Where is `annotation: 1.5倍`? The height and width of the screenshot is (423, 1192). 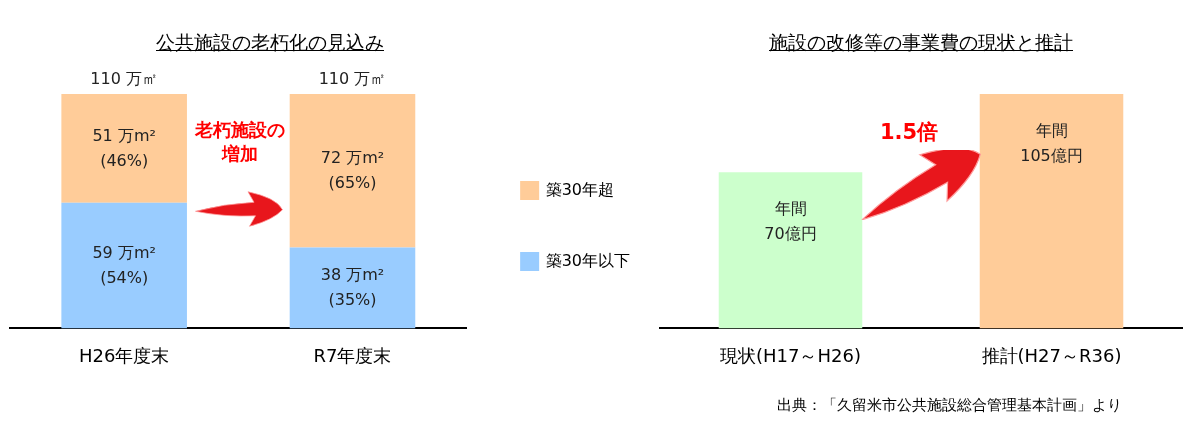
annotation: 1.5倍 is located at coordinates (909, 132).